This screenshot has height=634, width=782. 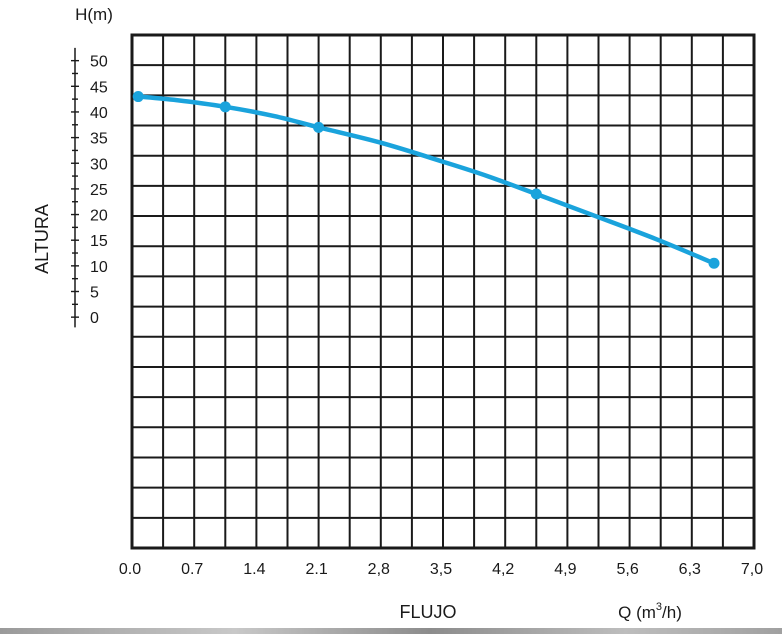 What do you see at coordinates (94, 14) in the screenshot?
I see `y-unit-label: H(m)` at bounding box center [94, 14].